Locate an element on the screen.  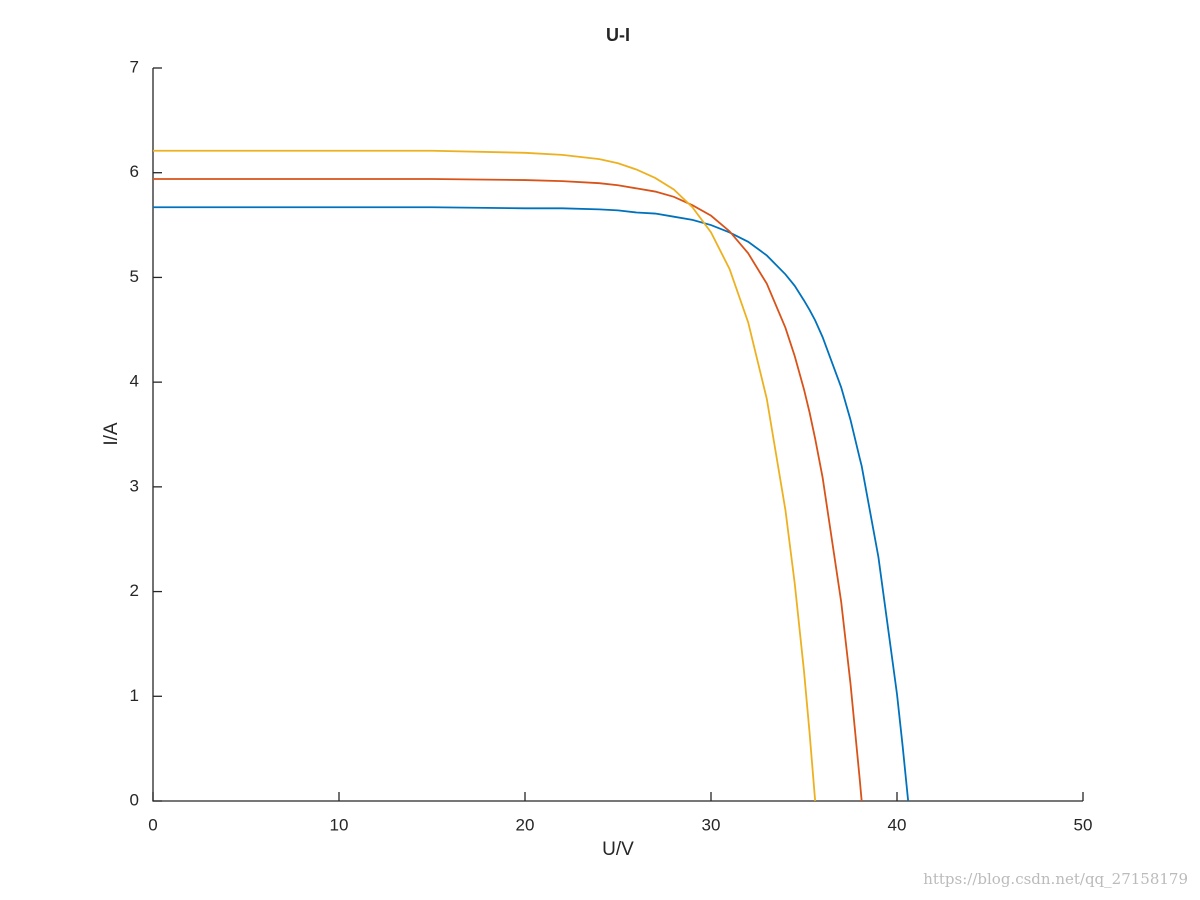
y-axis-label: I/A is located at coordinates (111, 434).